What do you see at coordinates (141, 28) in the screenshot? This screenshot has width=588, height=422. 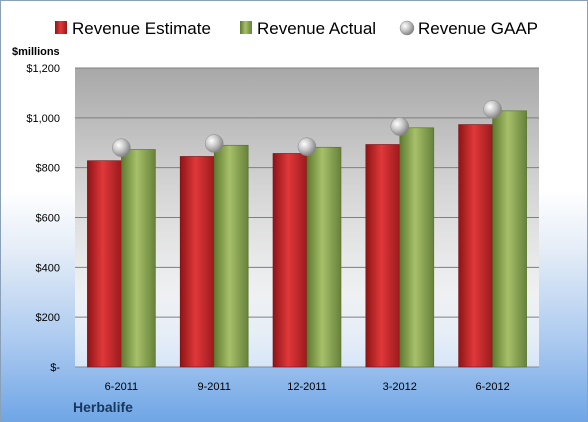 I see `legend-label: Revenue Estimate` at bounding box center [141, 28].